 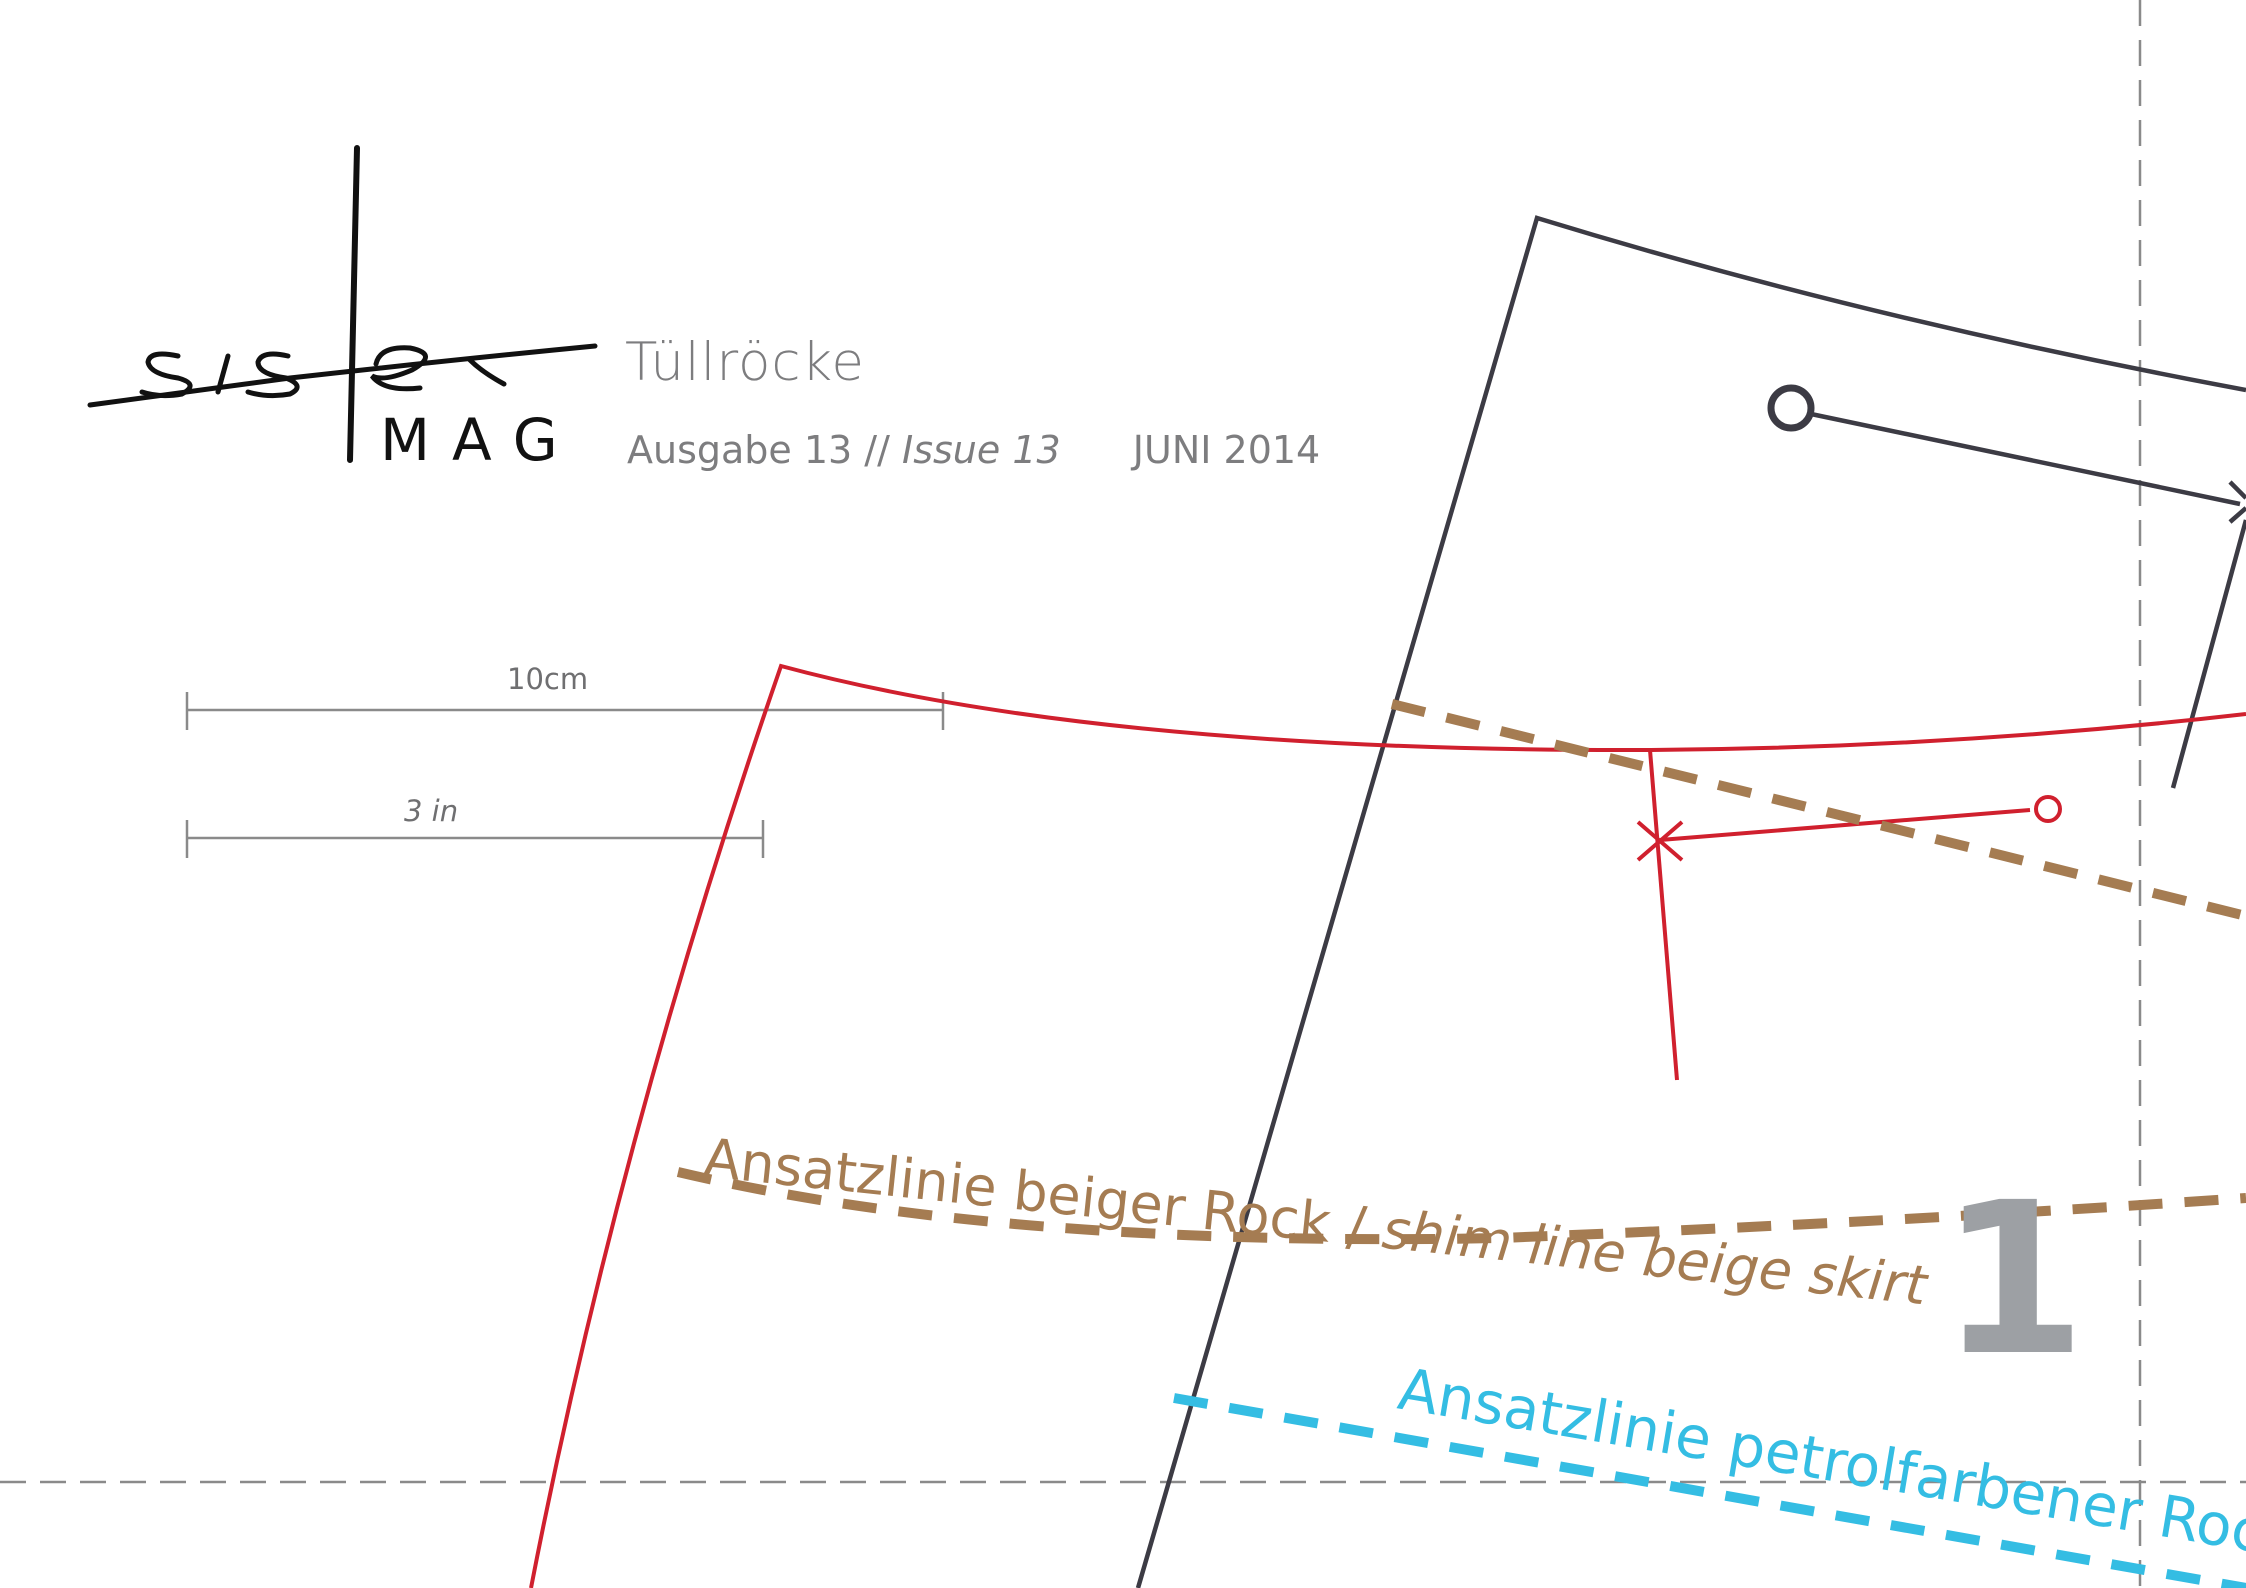 I want to click on dark-grainline-arrow, so click(x=2237, y=490).